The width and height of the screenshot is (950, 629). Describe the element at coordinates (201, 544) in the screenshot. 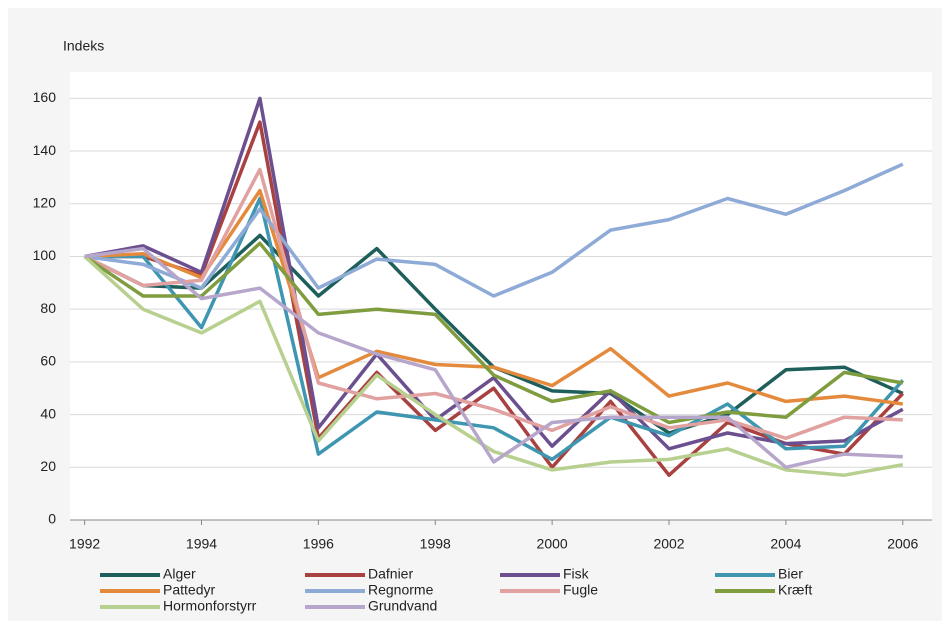

I see `x-tick-label: 1994` at that location.